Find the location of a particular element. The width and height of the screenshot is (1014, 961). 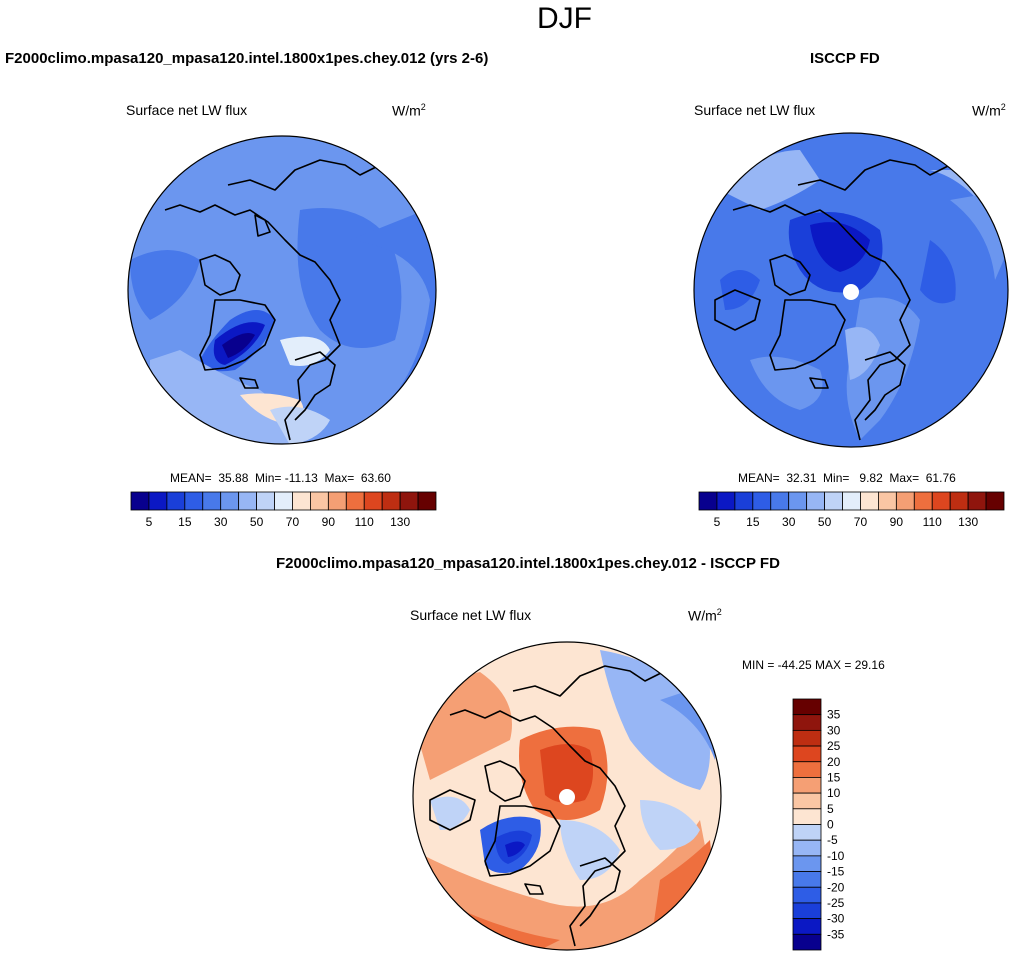

map-diff is located at coordinates (567, 796).